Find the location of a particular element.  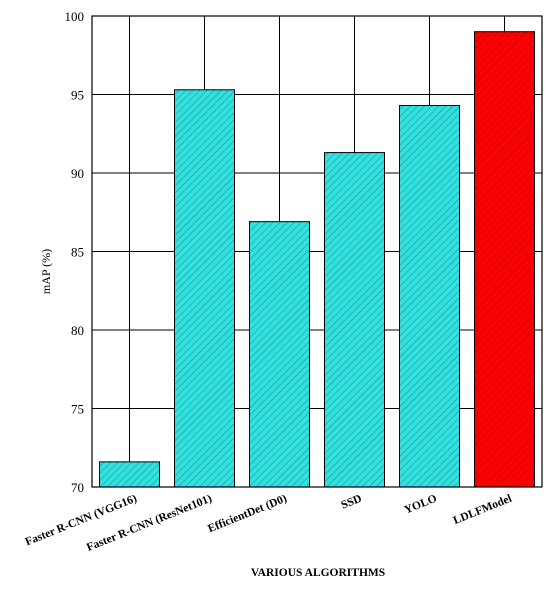

y-tick-labels: 70 75 80 85 90 95 100 is located at coordinates (75, 252).